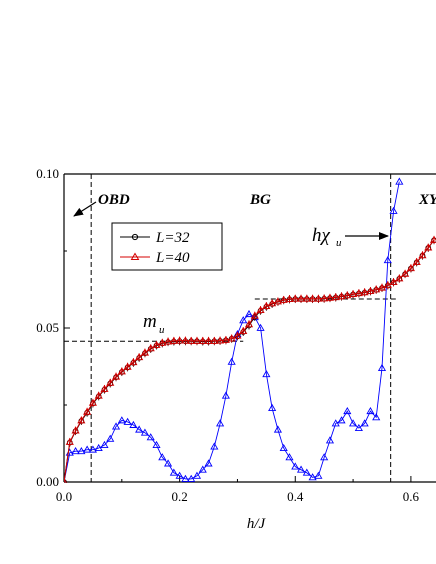  I want to click on obd-arrow, so click(85, 209).